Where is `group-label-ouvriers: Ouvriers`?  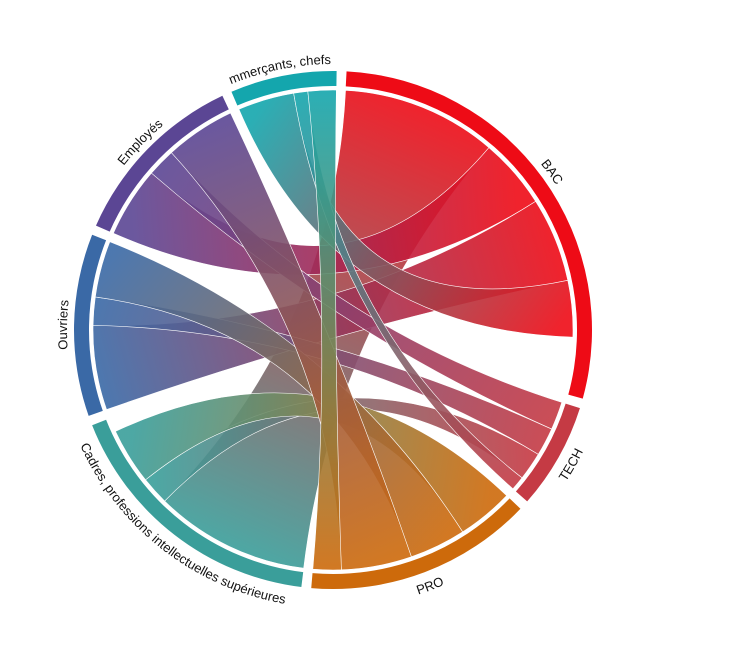 group-label-ouvriers: Ouvriers is located at coordinates (63, 324).